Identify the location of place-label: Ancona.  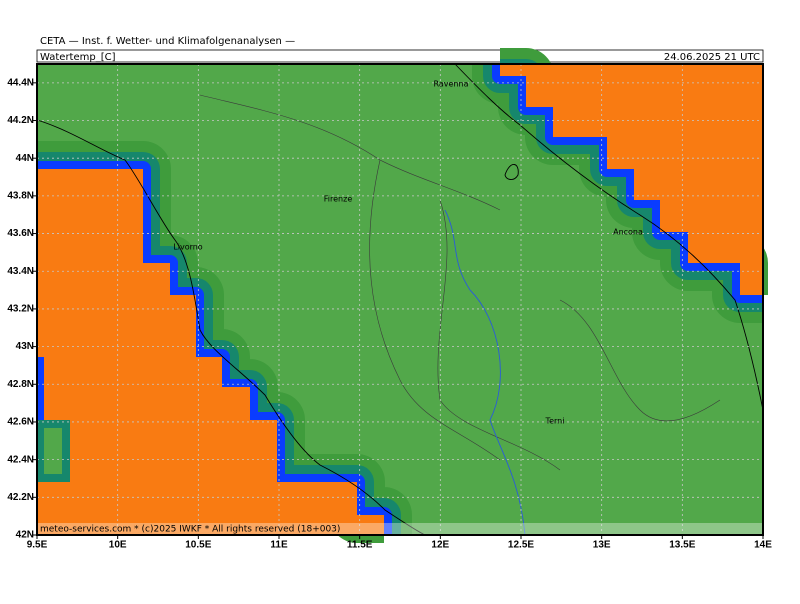
(628, 232).